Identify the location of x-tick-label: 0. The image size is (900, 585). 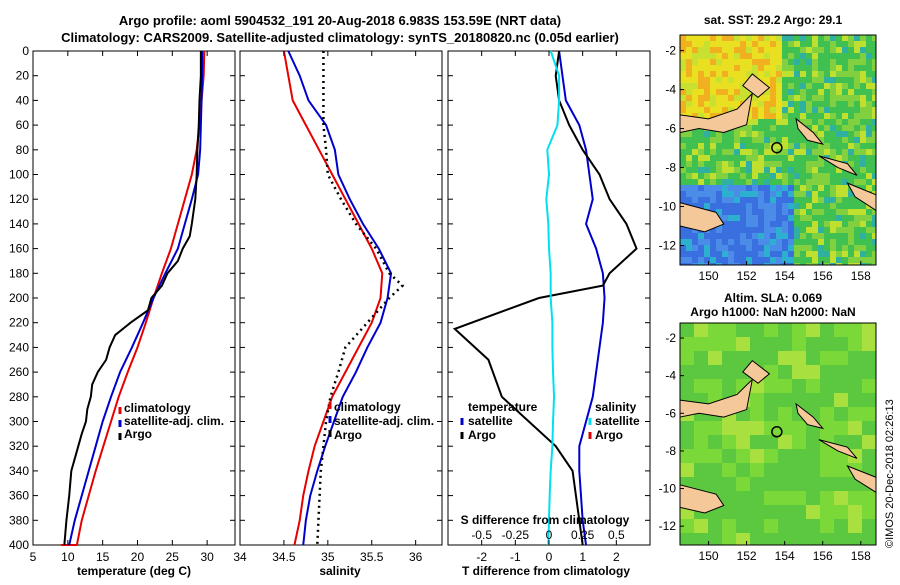
(549, 557).